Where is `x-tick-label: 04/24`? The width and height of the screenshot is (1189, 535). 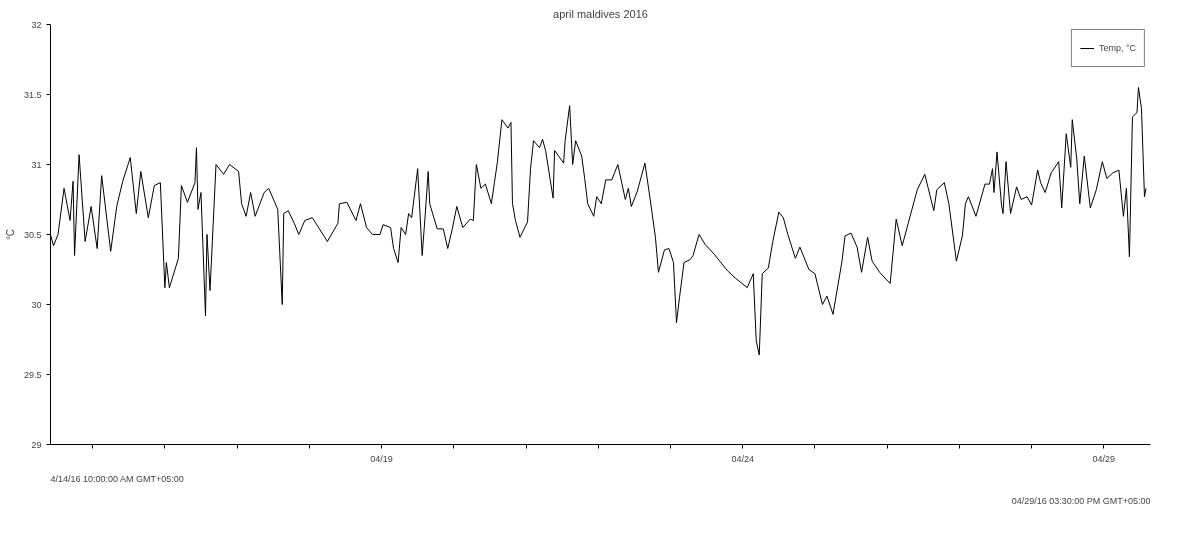 x-tick-label: 04/24 is located at coordinates (742, 458).